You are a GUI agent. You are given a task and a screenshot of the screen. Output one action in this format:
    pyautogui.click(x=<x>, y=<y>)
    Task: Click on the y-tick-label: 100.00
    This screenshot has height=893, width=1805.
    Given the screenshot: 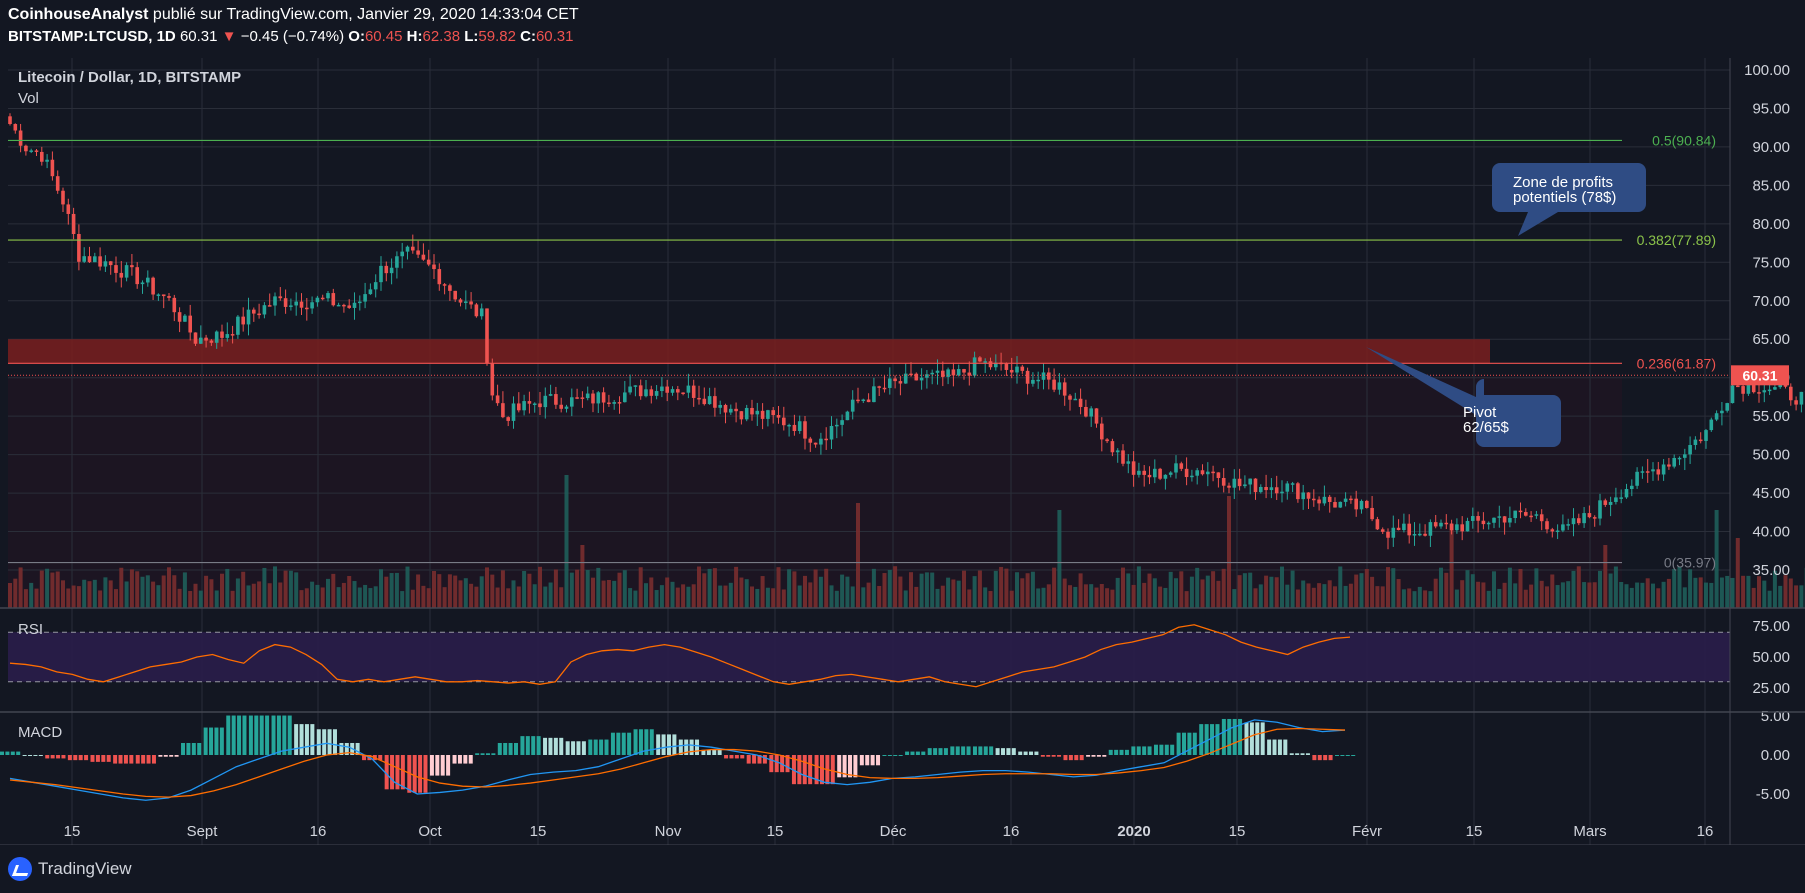 What is the action you would take?
    pyautogui.click(x=1767, y=70)
    